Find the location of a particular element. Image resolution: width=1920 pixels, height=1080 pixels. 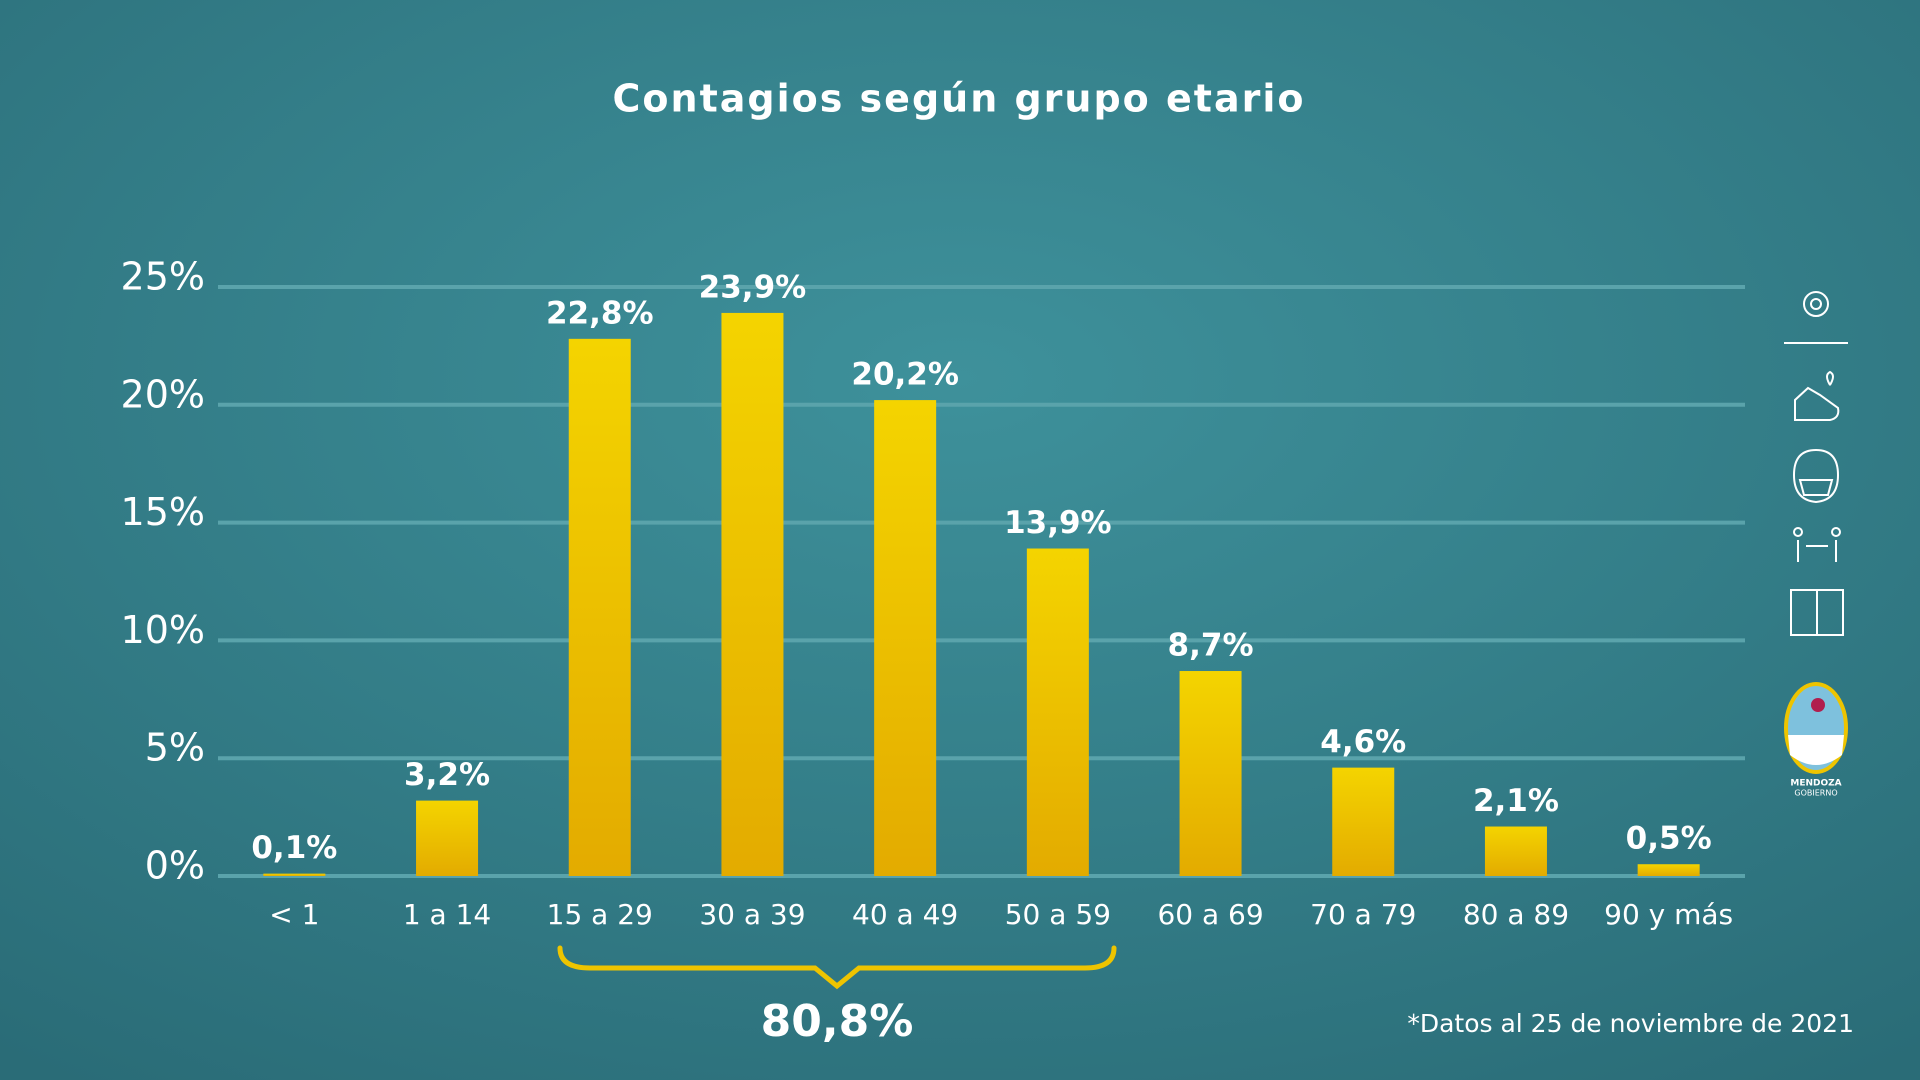

logo-text: GOBIERNO is located at coordinates (1815, 793).